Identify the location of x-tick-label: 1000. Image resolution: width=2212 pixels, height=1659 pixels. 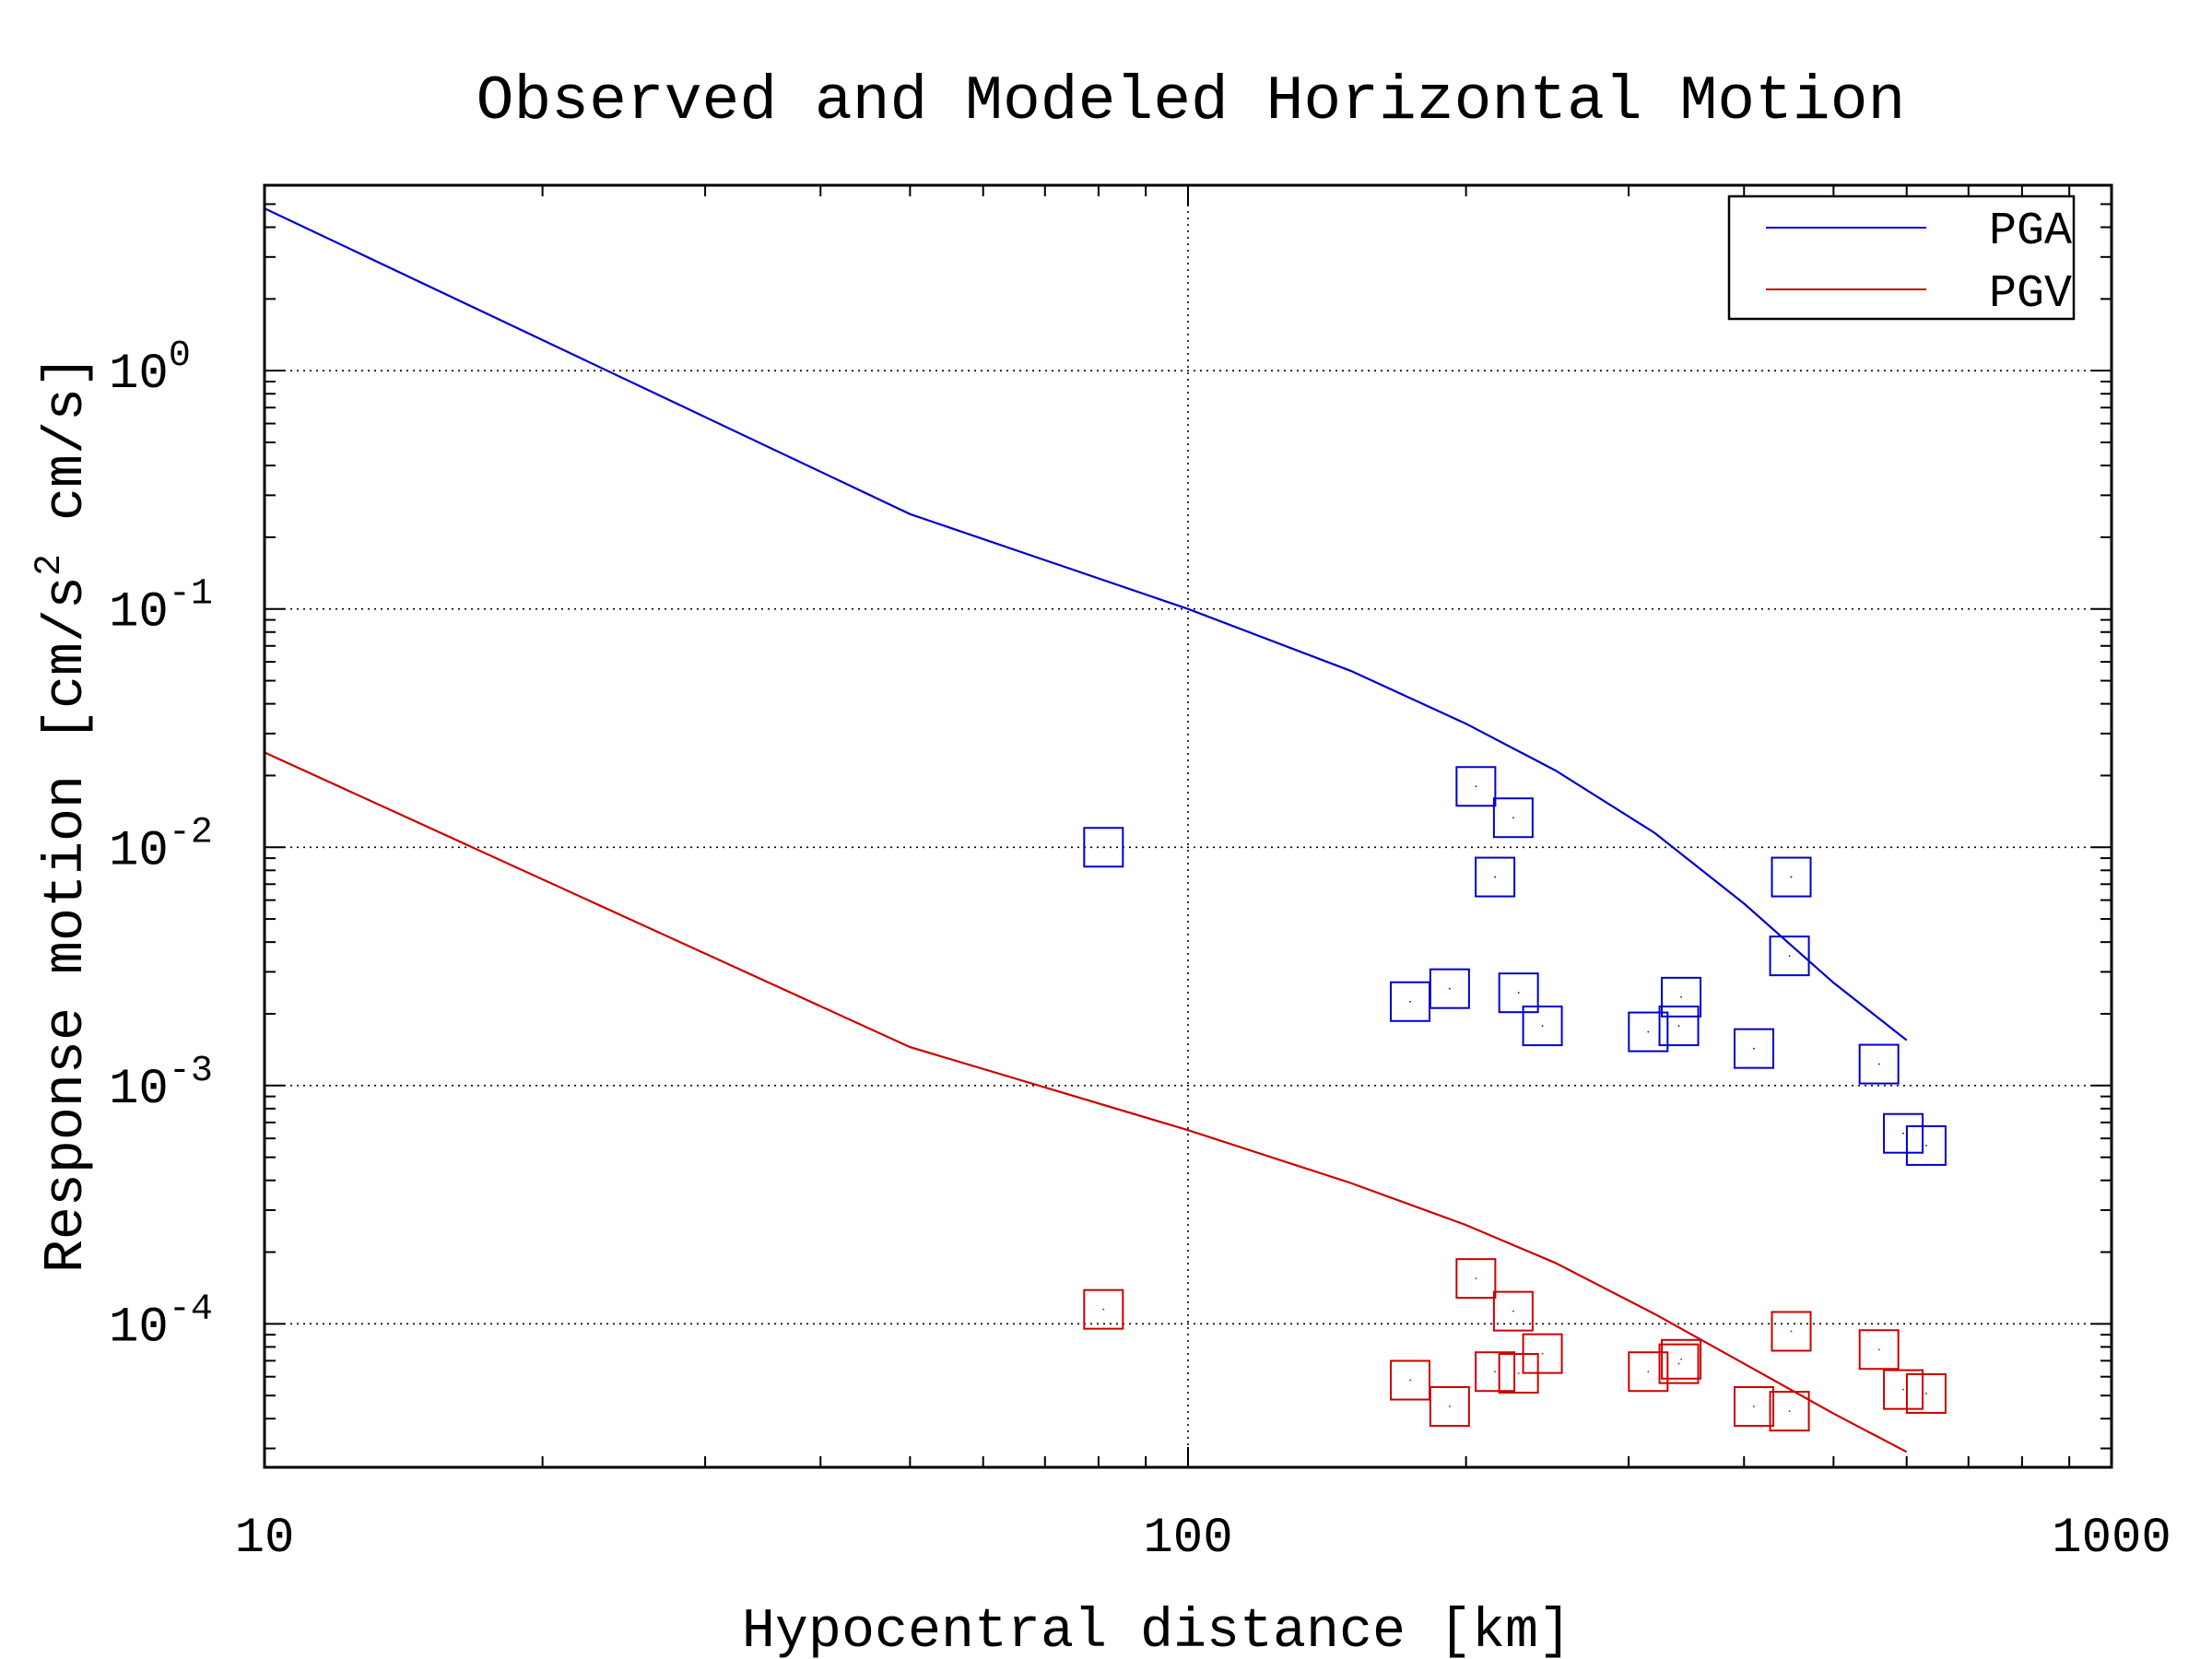
(2111, 1539).